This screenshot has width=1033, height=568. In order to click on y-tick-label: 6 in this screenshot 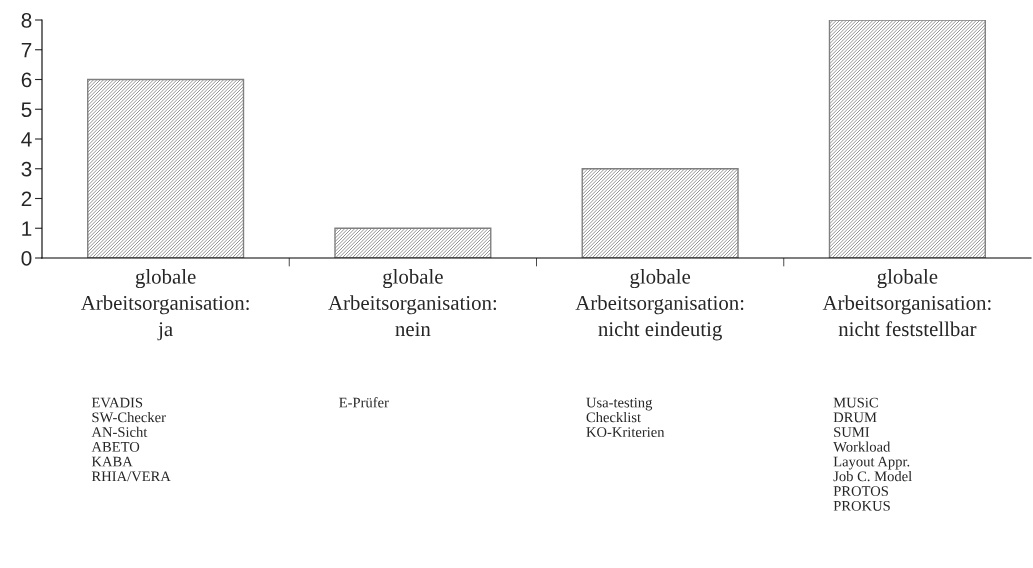, I will do `click(26, 80)`.